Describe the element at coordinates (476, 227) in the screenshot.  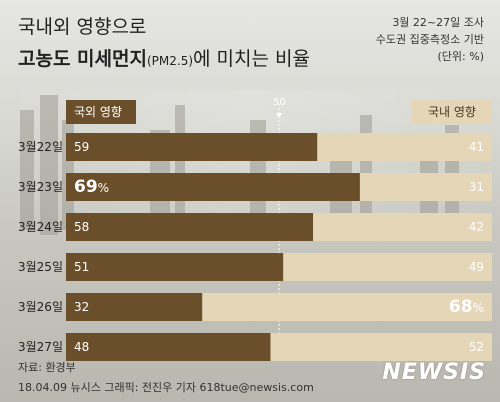
I see `value-label-domestic: 42` at that location.